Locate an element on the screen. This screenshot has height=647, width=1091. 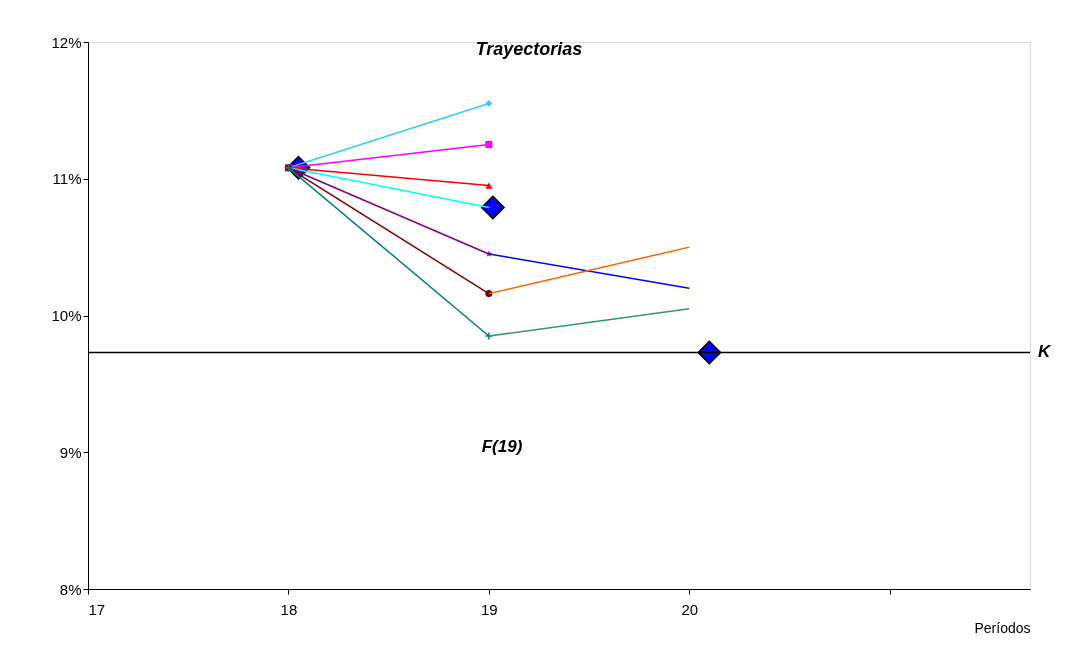
y-tick-label: 12% is located at coordinates (66, 42).